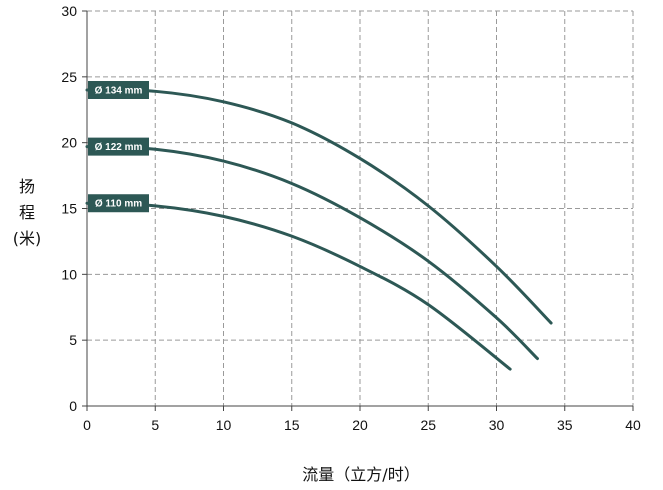  I want to click on series-labels: Ø 134 mm Ø 122 mm Ø 110 mm, so click(118, 147).